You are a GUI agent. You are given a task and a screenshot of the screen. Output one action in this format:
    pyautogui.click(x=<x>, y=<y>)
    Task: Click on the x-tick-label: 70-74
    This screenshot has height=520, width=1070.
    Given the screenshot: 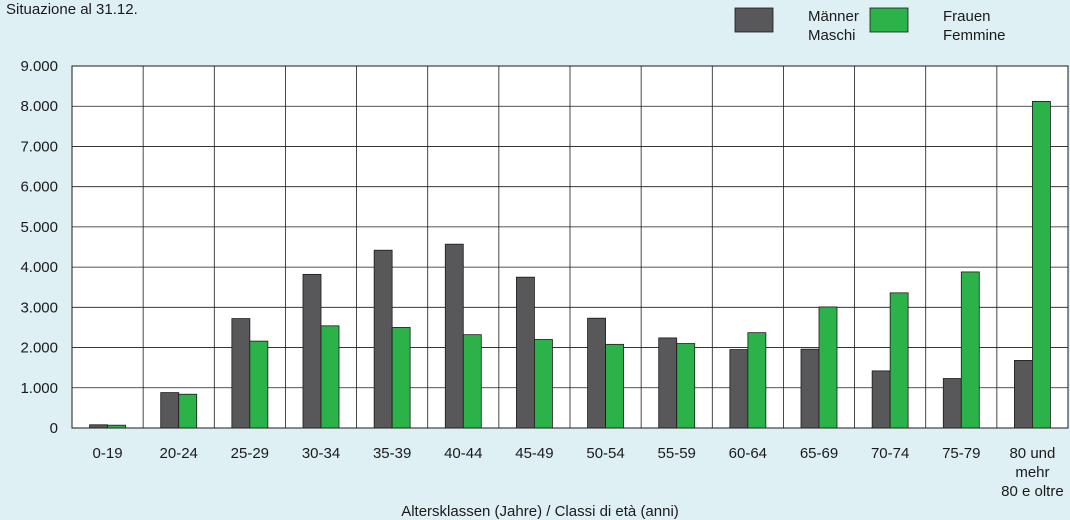 What is the action you would take?
    pyautogui.click(x=890, y=453)
    